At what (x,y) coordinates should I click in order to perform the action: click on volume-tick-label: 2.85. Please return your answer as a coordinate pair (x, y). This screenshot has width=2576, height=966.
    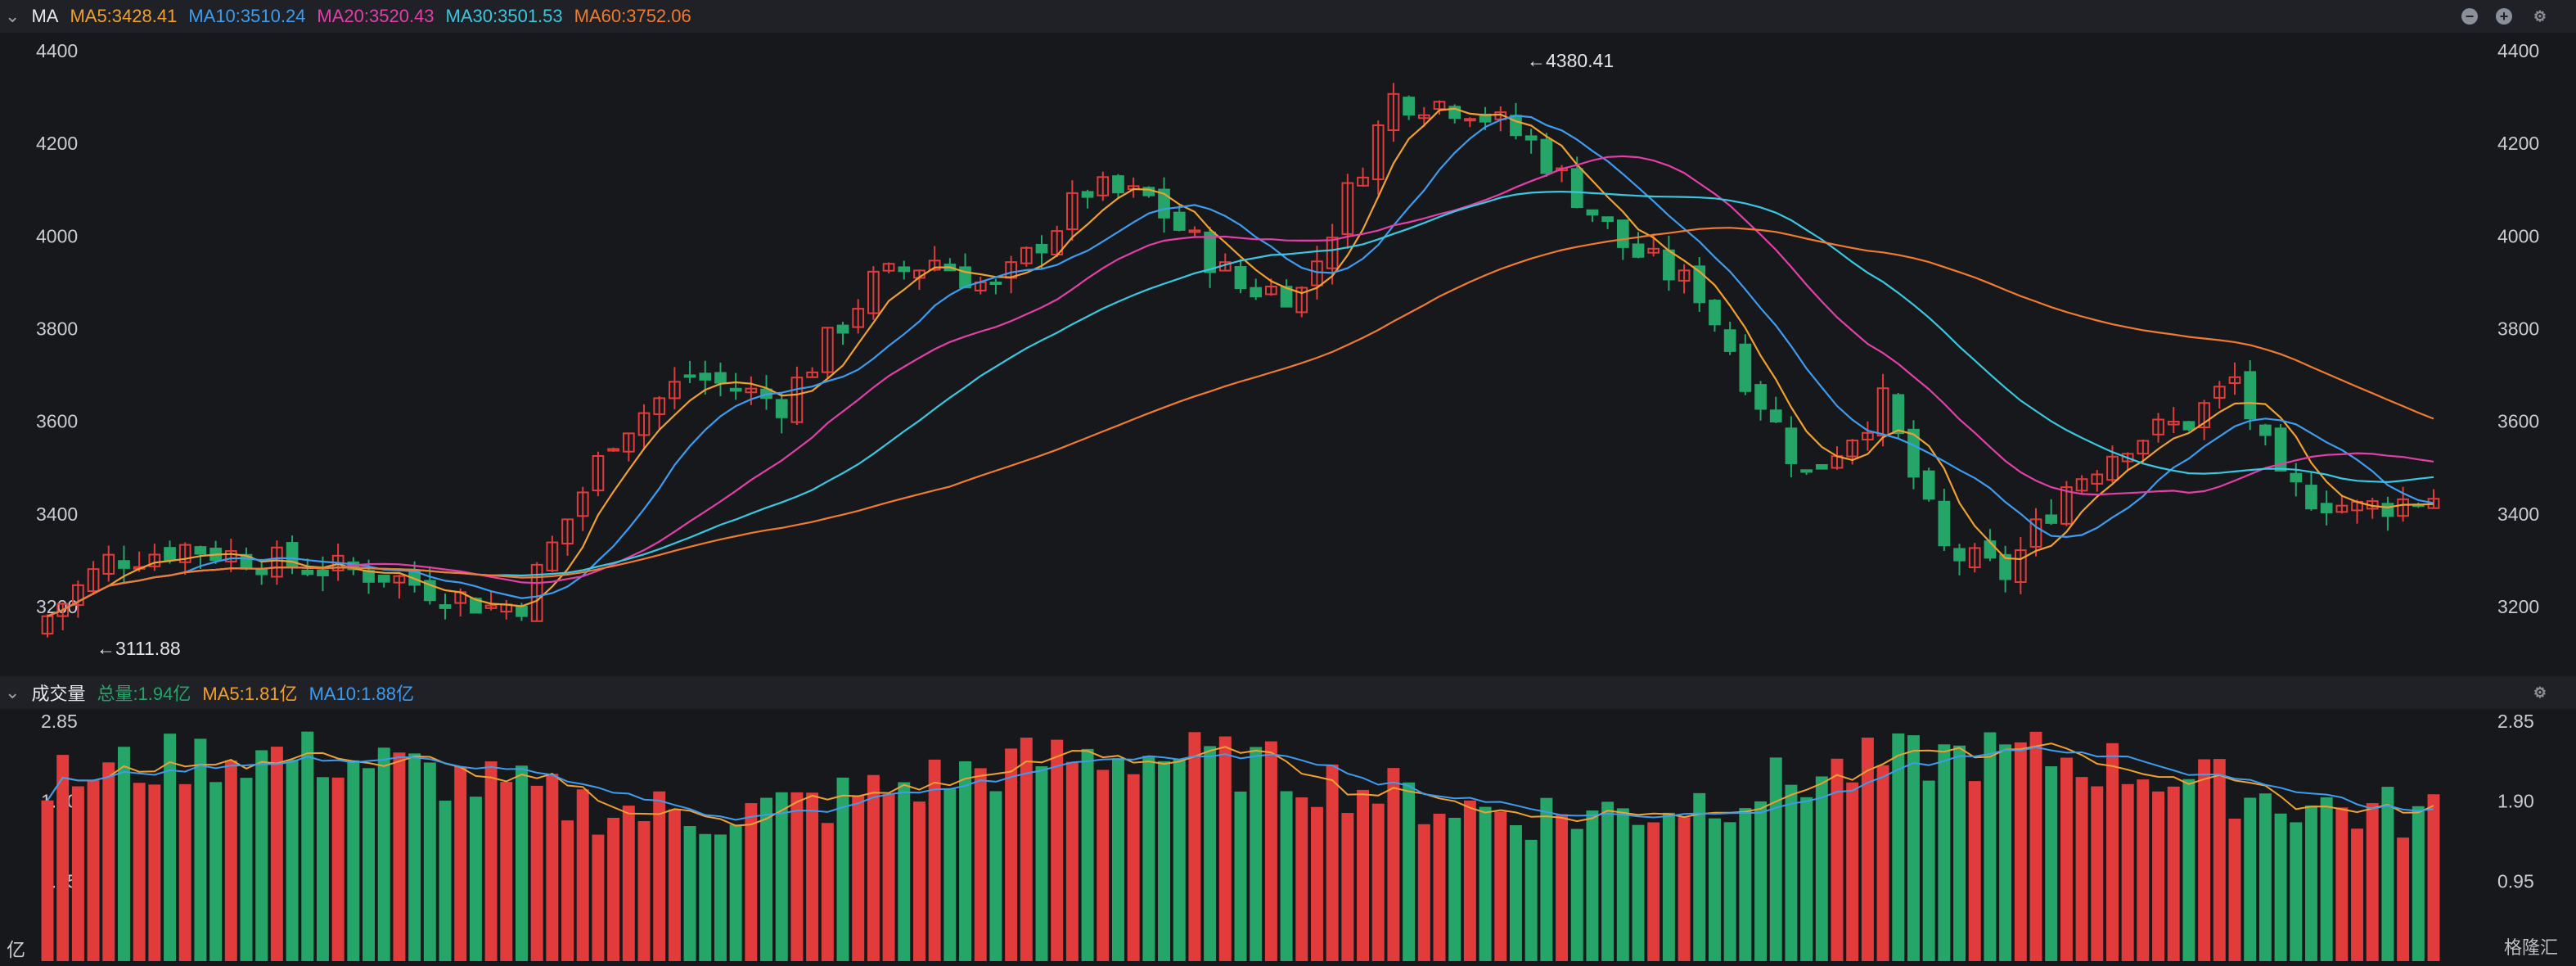
    Looking at the image, I should click on (59, 721).